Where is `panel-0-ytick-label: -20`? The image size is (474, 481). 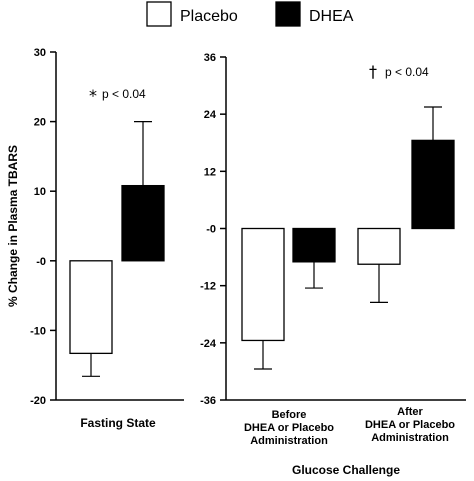 panel-0-ytick-label: -20 is located at coordinates (38, 401).